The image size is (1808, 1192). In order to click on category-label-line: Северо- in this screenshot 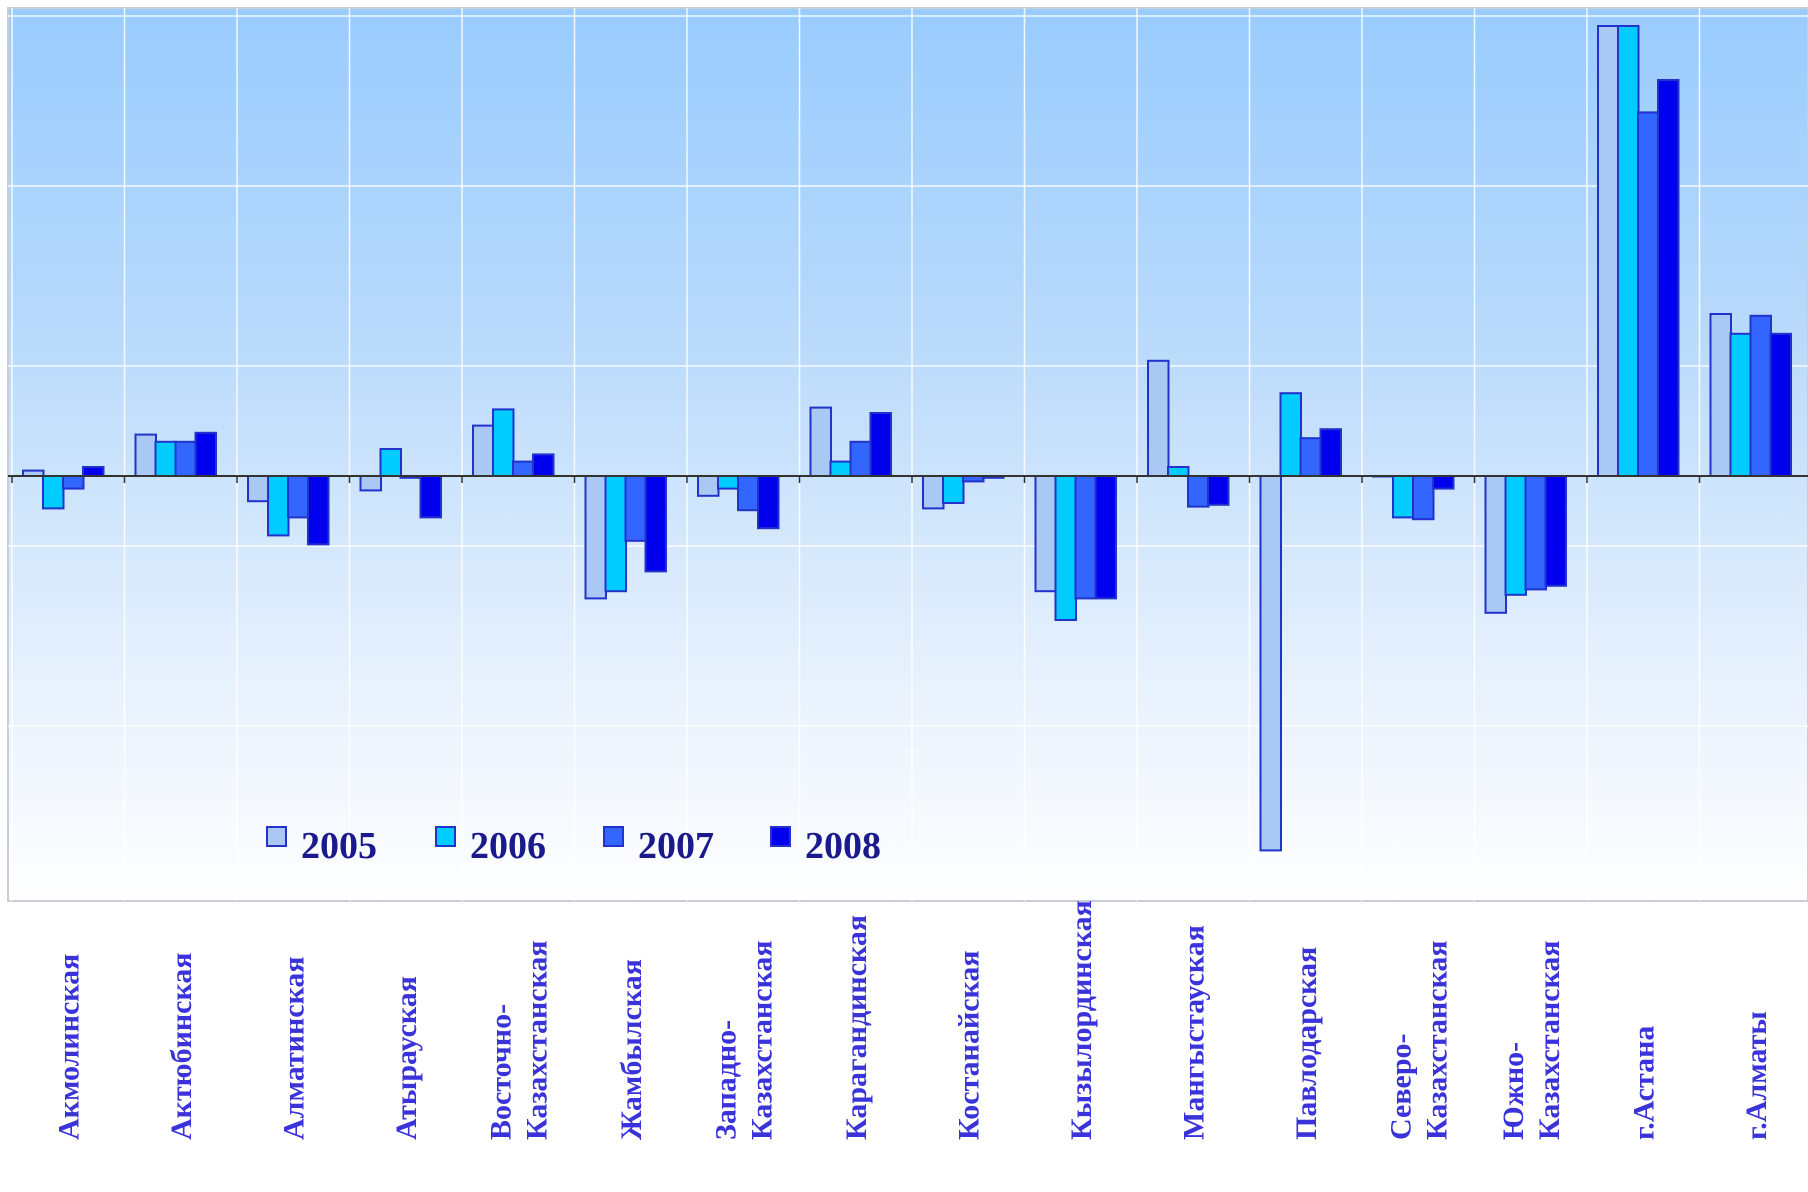, I will do `click(1400, 1086)`.